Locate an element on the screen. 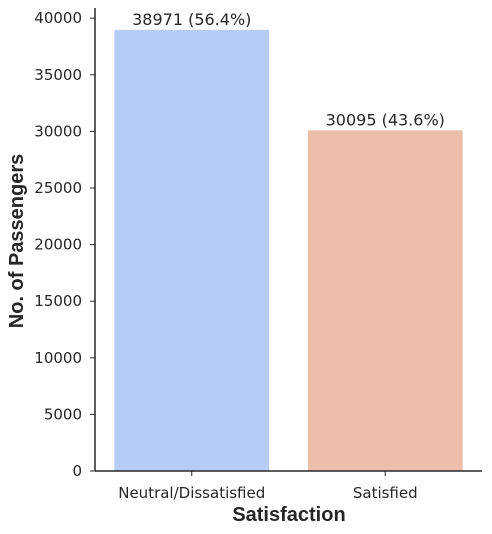 Image resolution: width=492 pixels, height=534 pixels. y-tick-label: 40000 is located at coordinates (58, 18).